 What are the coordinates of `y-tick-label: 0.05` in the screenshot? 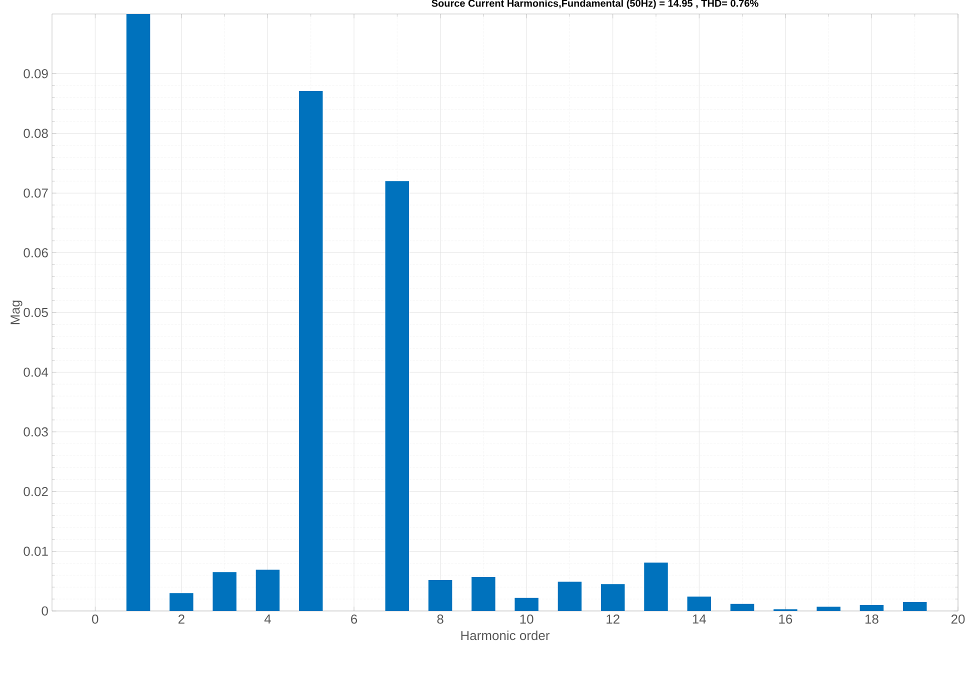 It's located at (36, 313).